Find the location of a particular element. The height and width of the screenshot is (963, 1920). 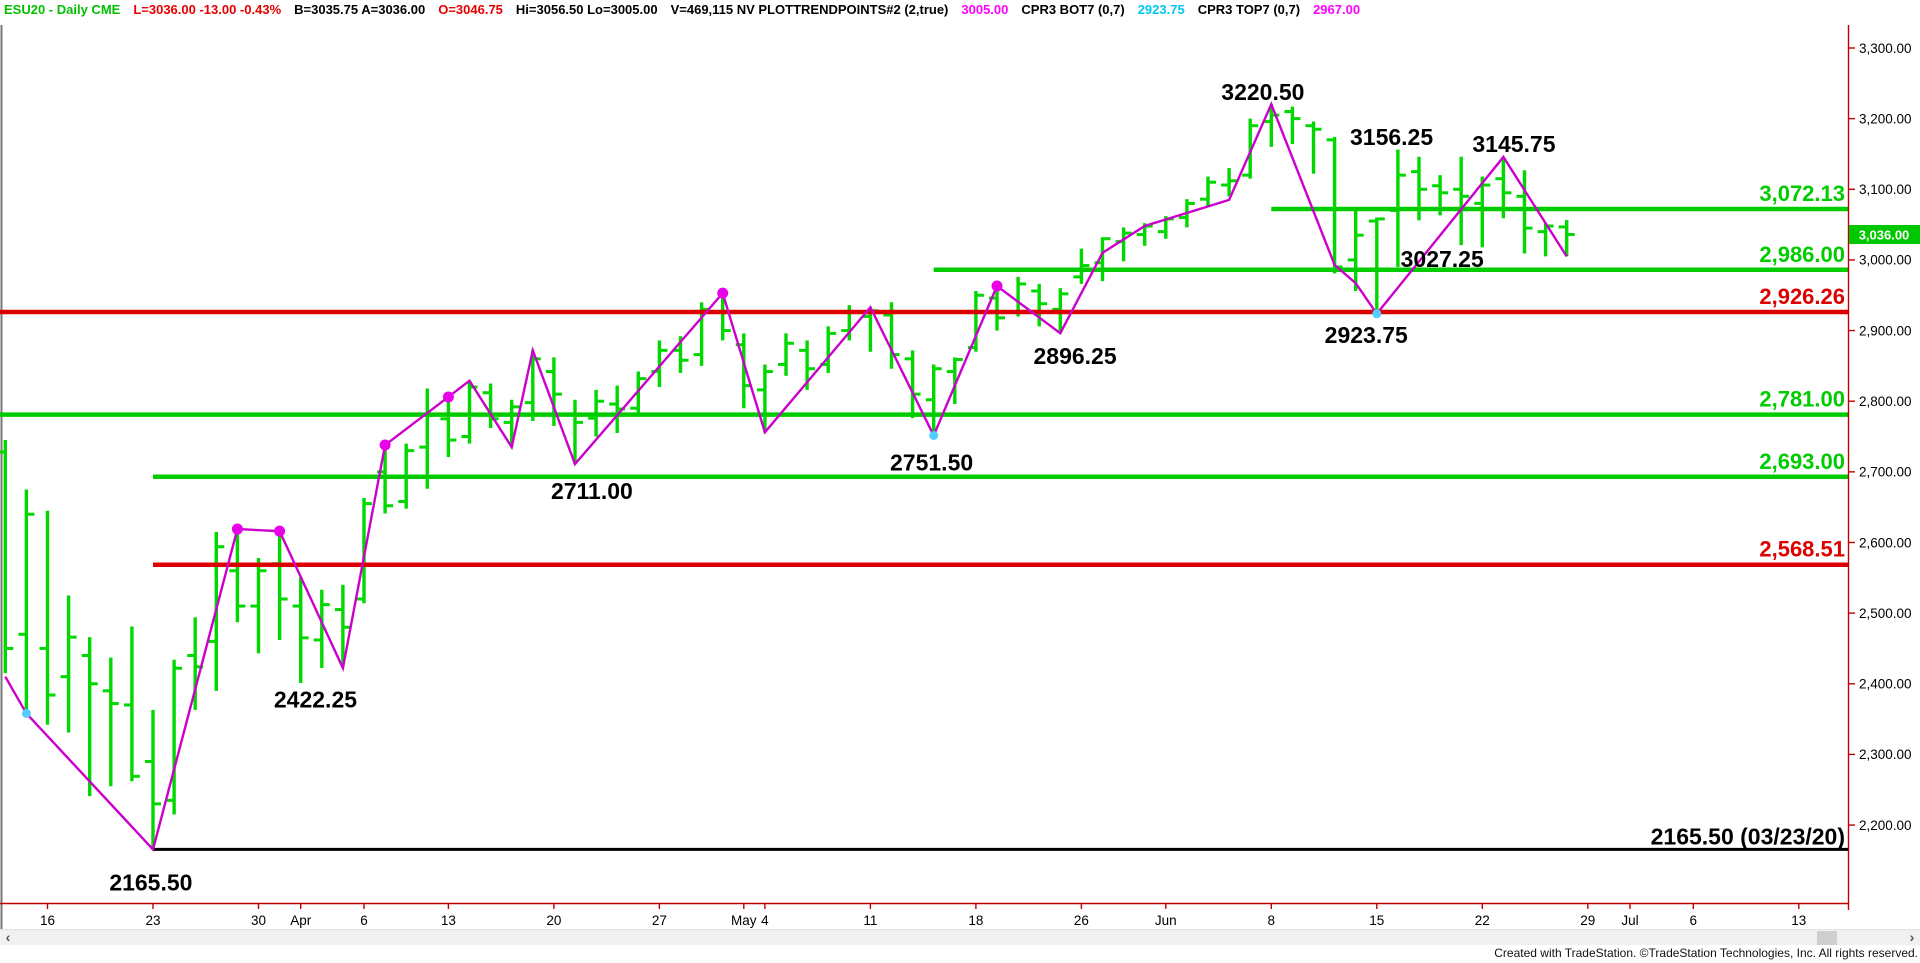

x-axis-tick-label: 16 is located at coordinates (47, 920).